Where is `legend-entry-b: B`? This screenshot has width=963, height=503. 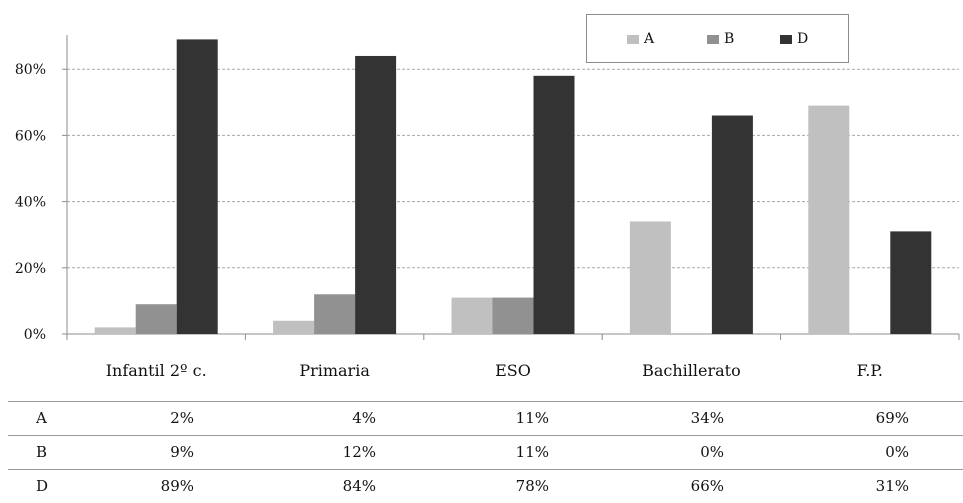
legend-entry-b: B is located at coordinates (720, 39).